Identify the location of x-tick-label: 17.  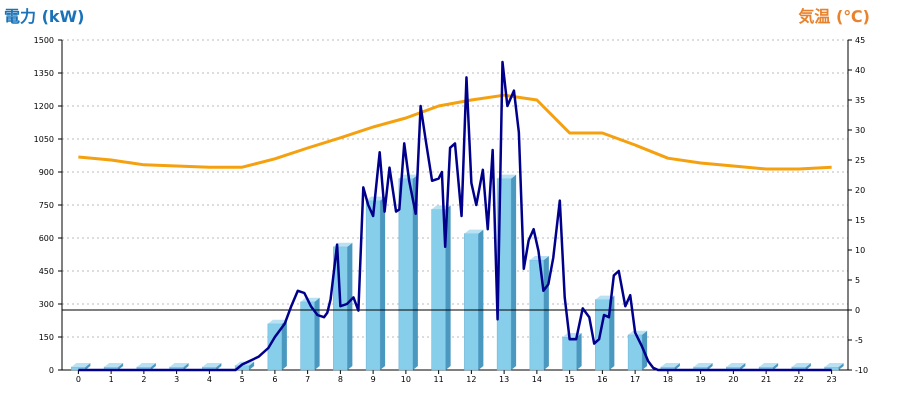
(635, 379).